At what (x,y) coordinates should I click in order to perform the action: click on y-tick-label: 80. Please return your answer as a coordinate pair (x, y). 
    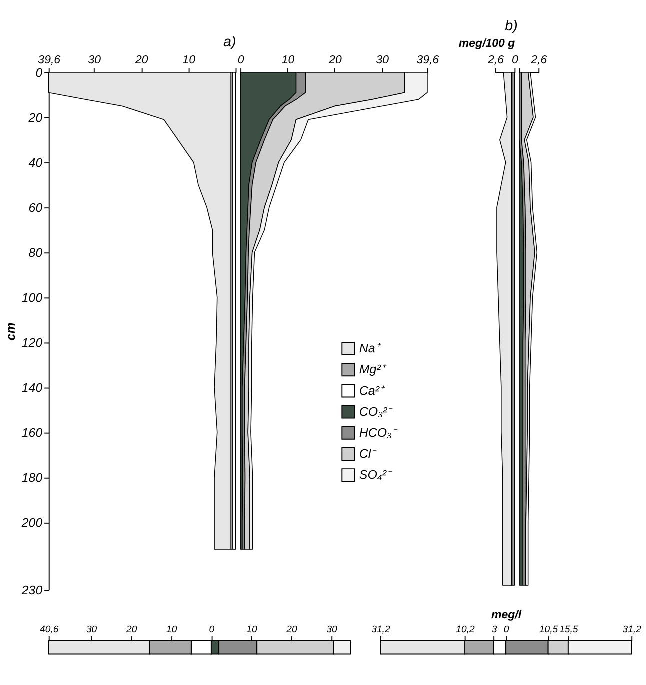
    Looking at the image, I should click on (35, 253).